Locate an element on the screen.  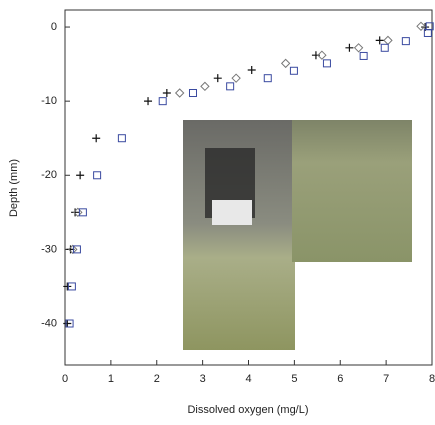
x-tick-label: 4 is located at coordinates (248, 379).